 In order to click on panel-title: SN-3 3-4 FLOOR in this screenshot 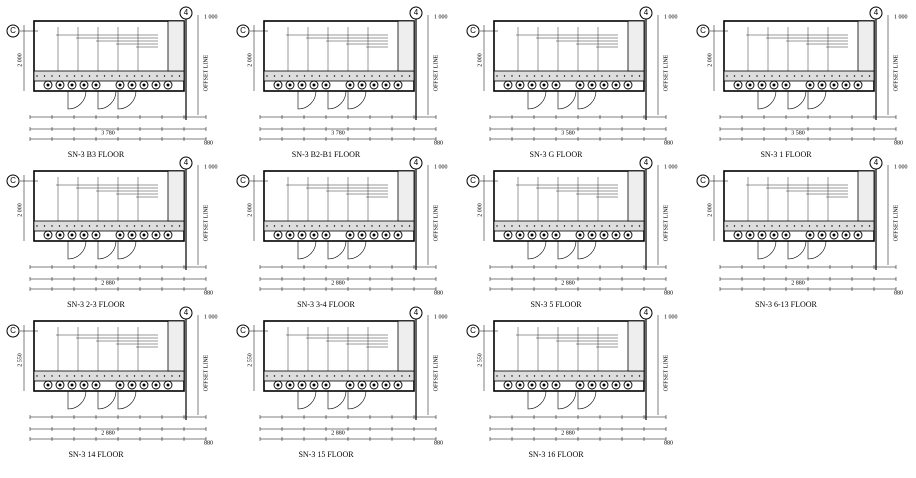, I will do `click(326, 304)`.